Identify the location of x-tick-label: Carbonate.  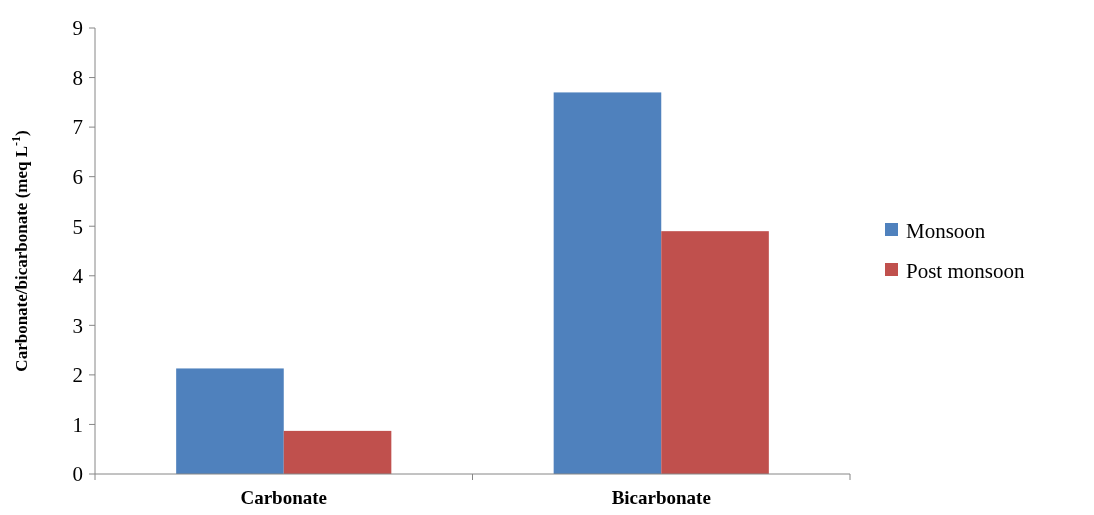
(284, 497).